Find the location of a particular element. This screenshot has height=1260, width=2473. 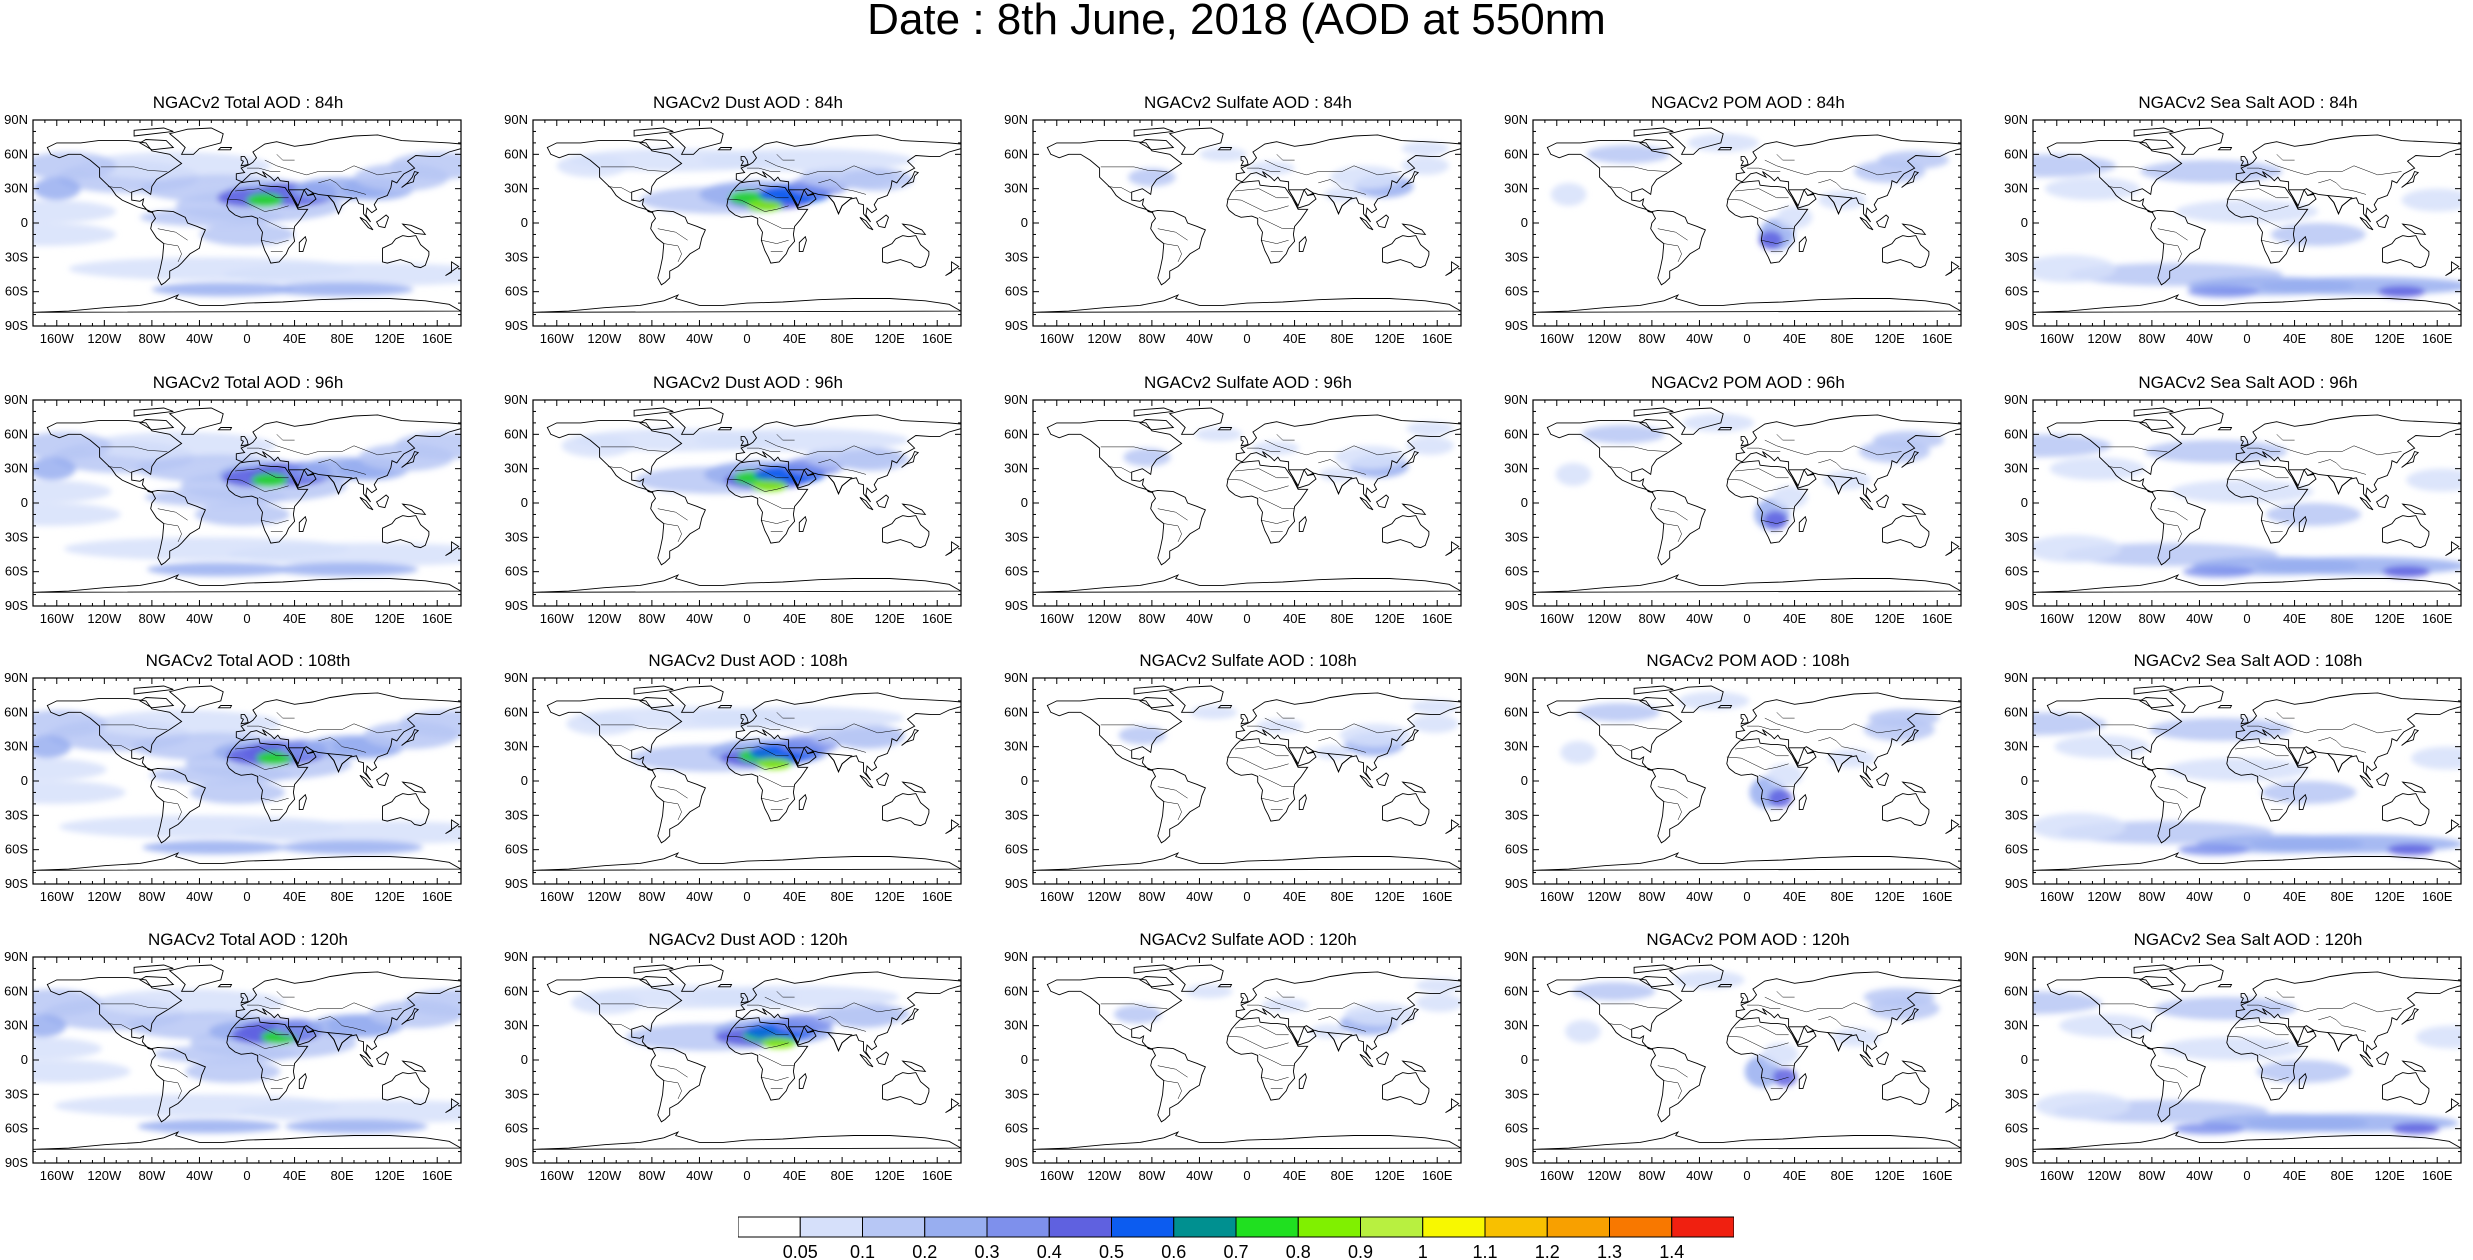

panel-title: NGACv2 POM AOD : 84h is located at coordinates (1748, 102).